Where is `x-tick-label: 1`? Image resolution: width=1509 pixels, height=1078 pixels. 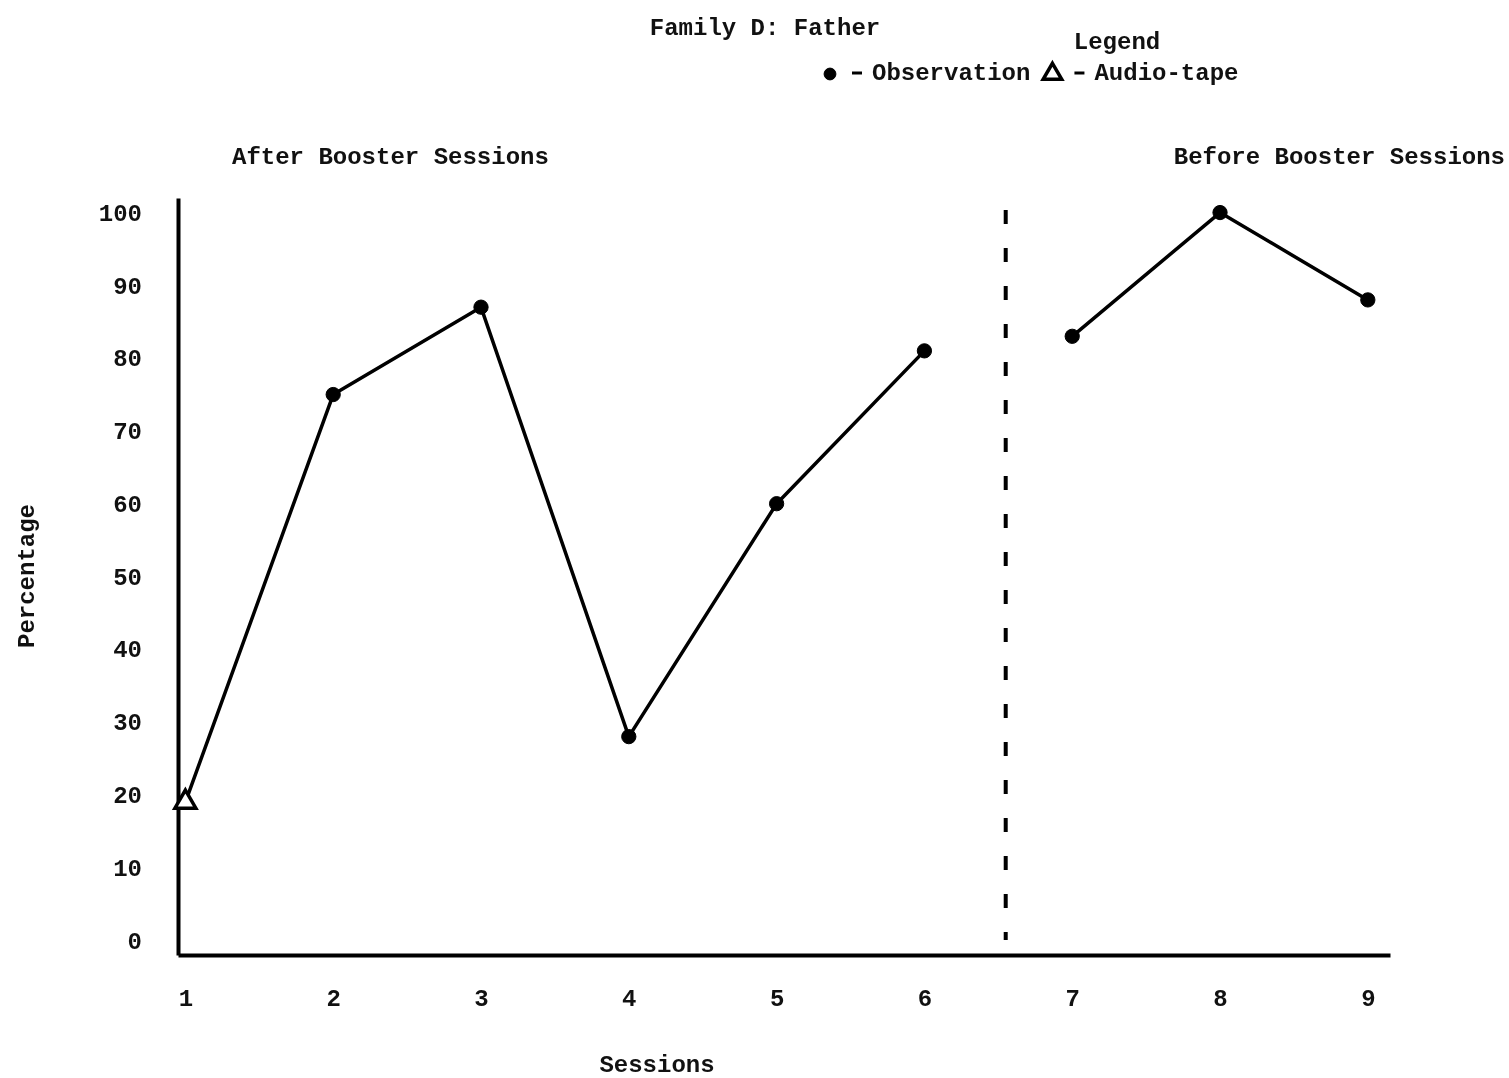
x-tick-label: 1 is located at coordinates (186, 1000).